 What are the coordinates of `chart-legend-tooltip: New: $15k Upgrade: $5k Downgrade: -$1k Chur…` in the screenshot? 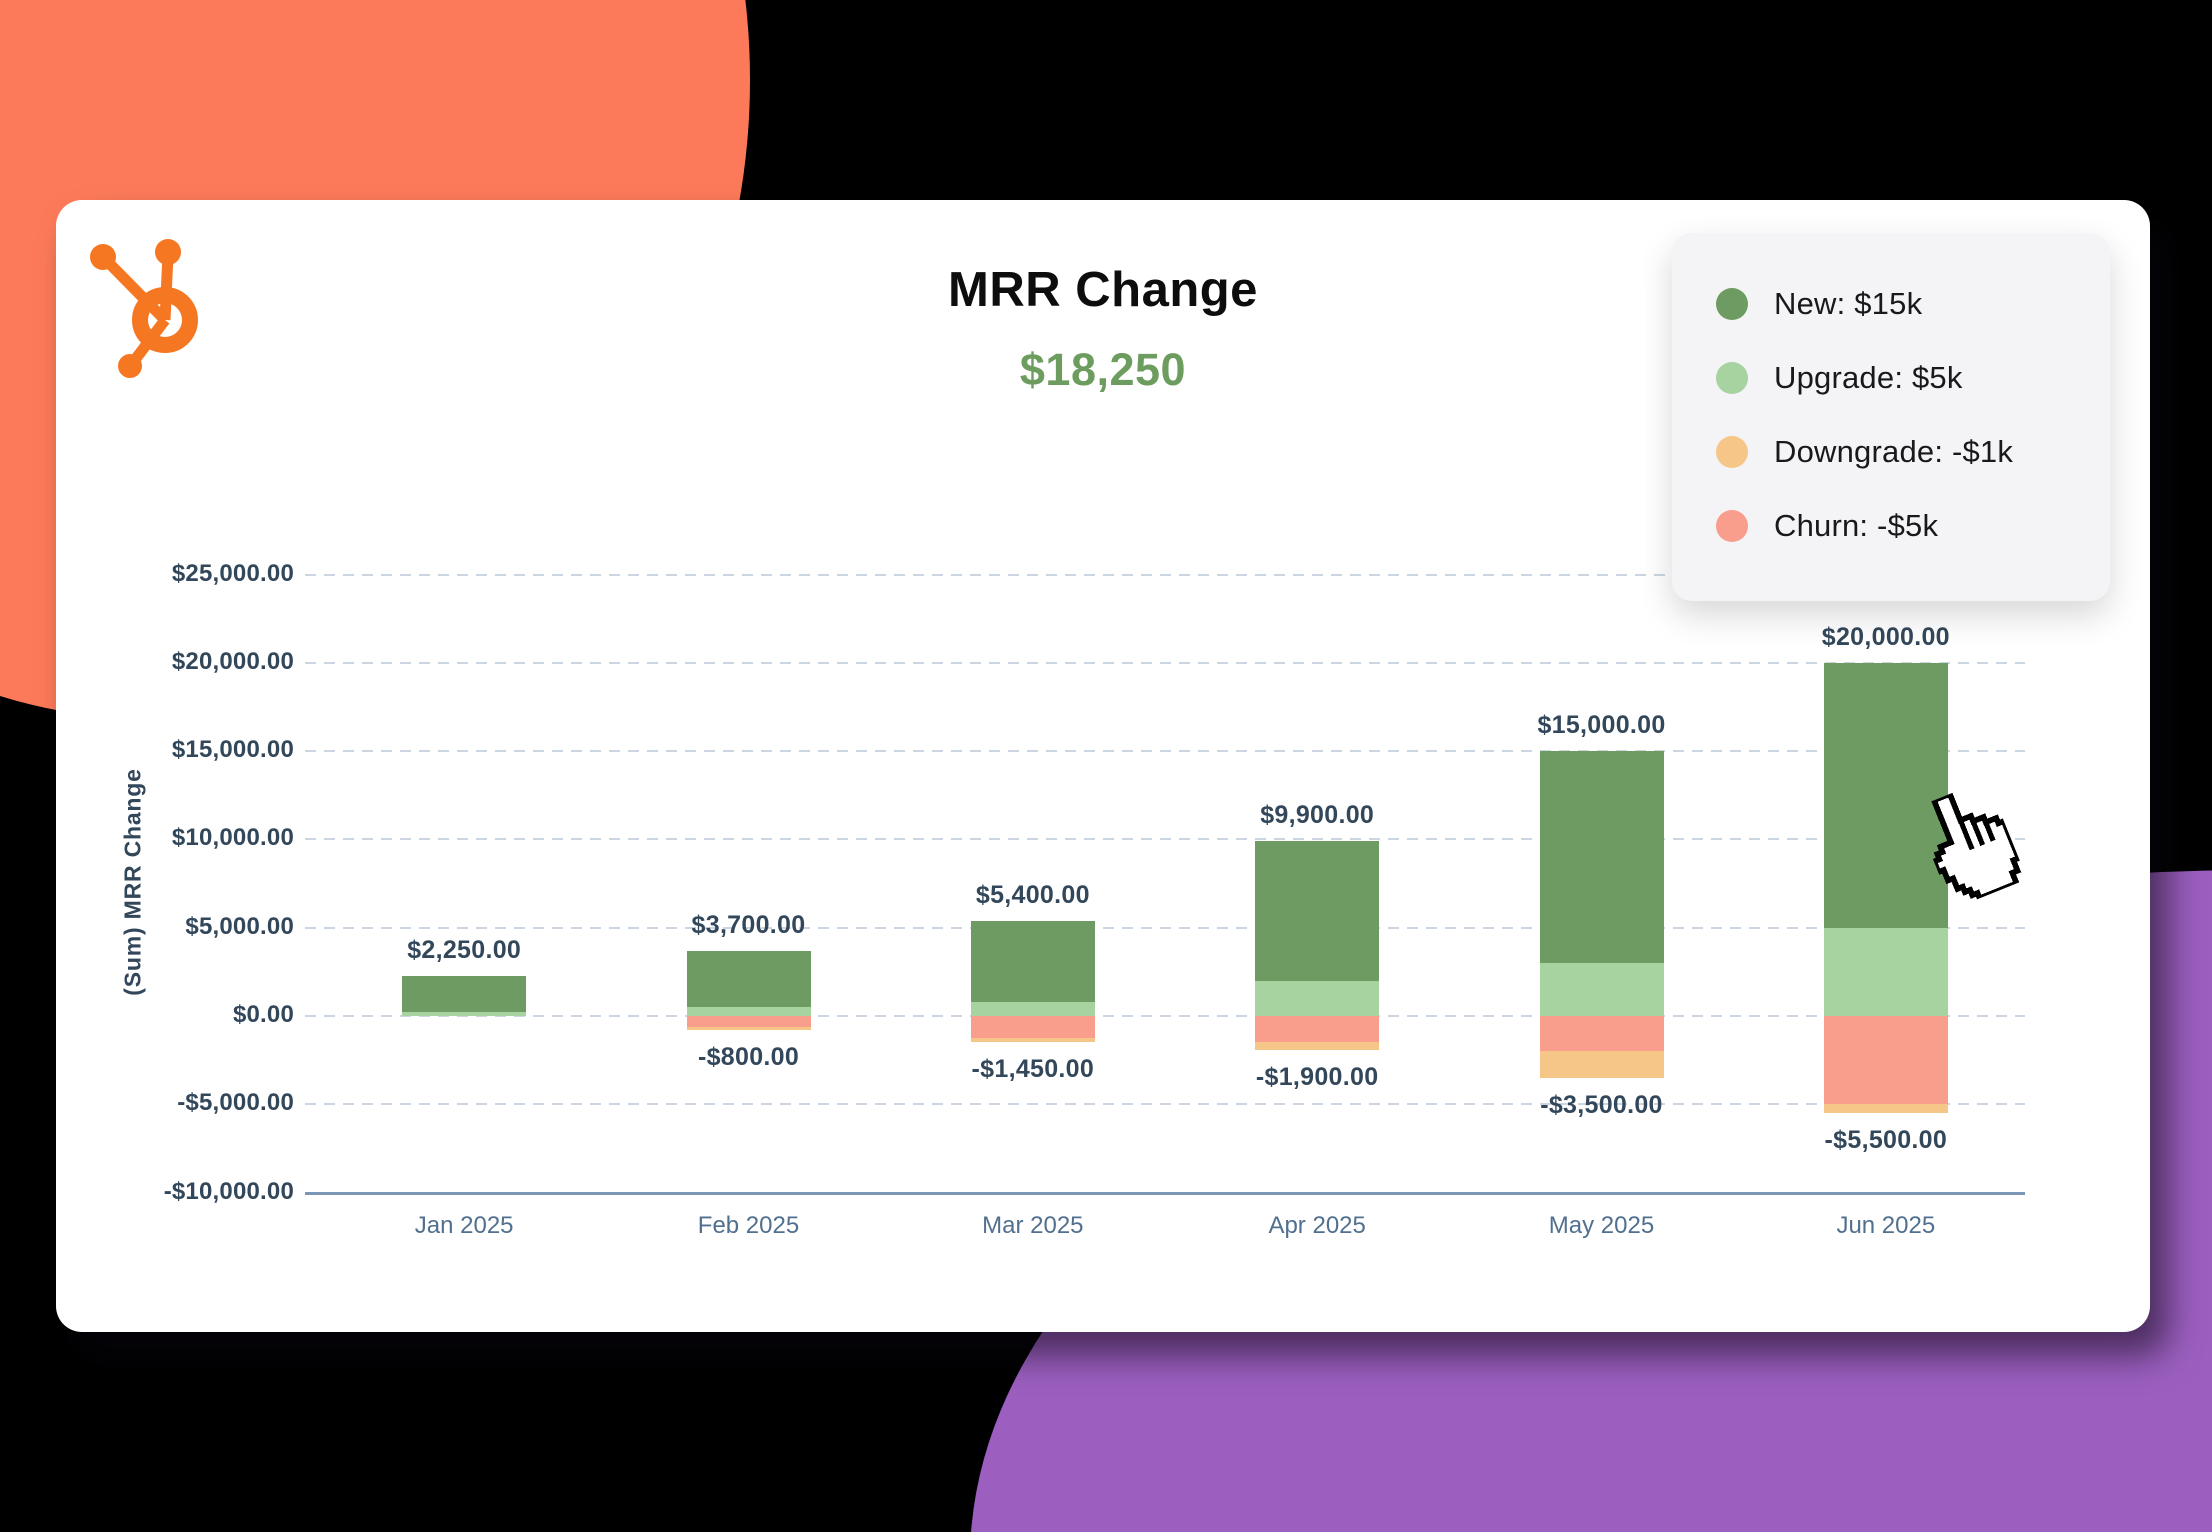 It's located at (1891, 417).